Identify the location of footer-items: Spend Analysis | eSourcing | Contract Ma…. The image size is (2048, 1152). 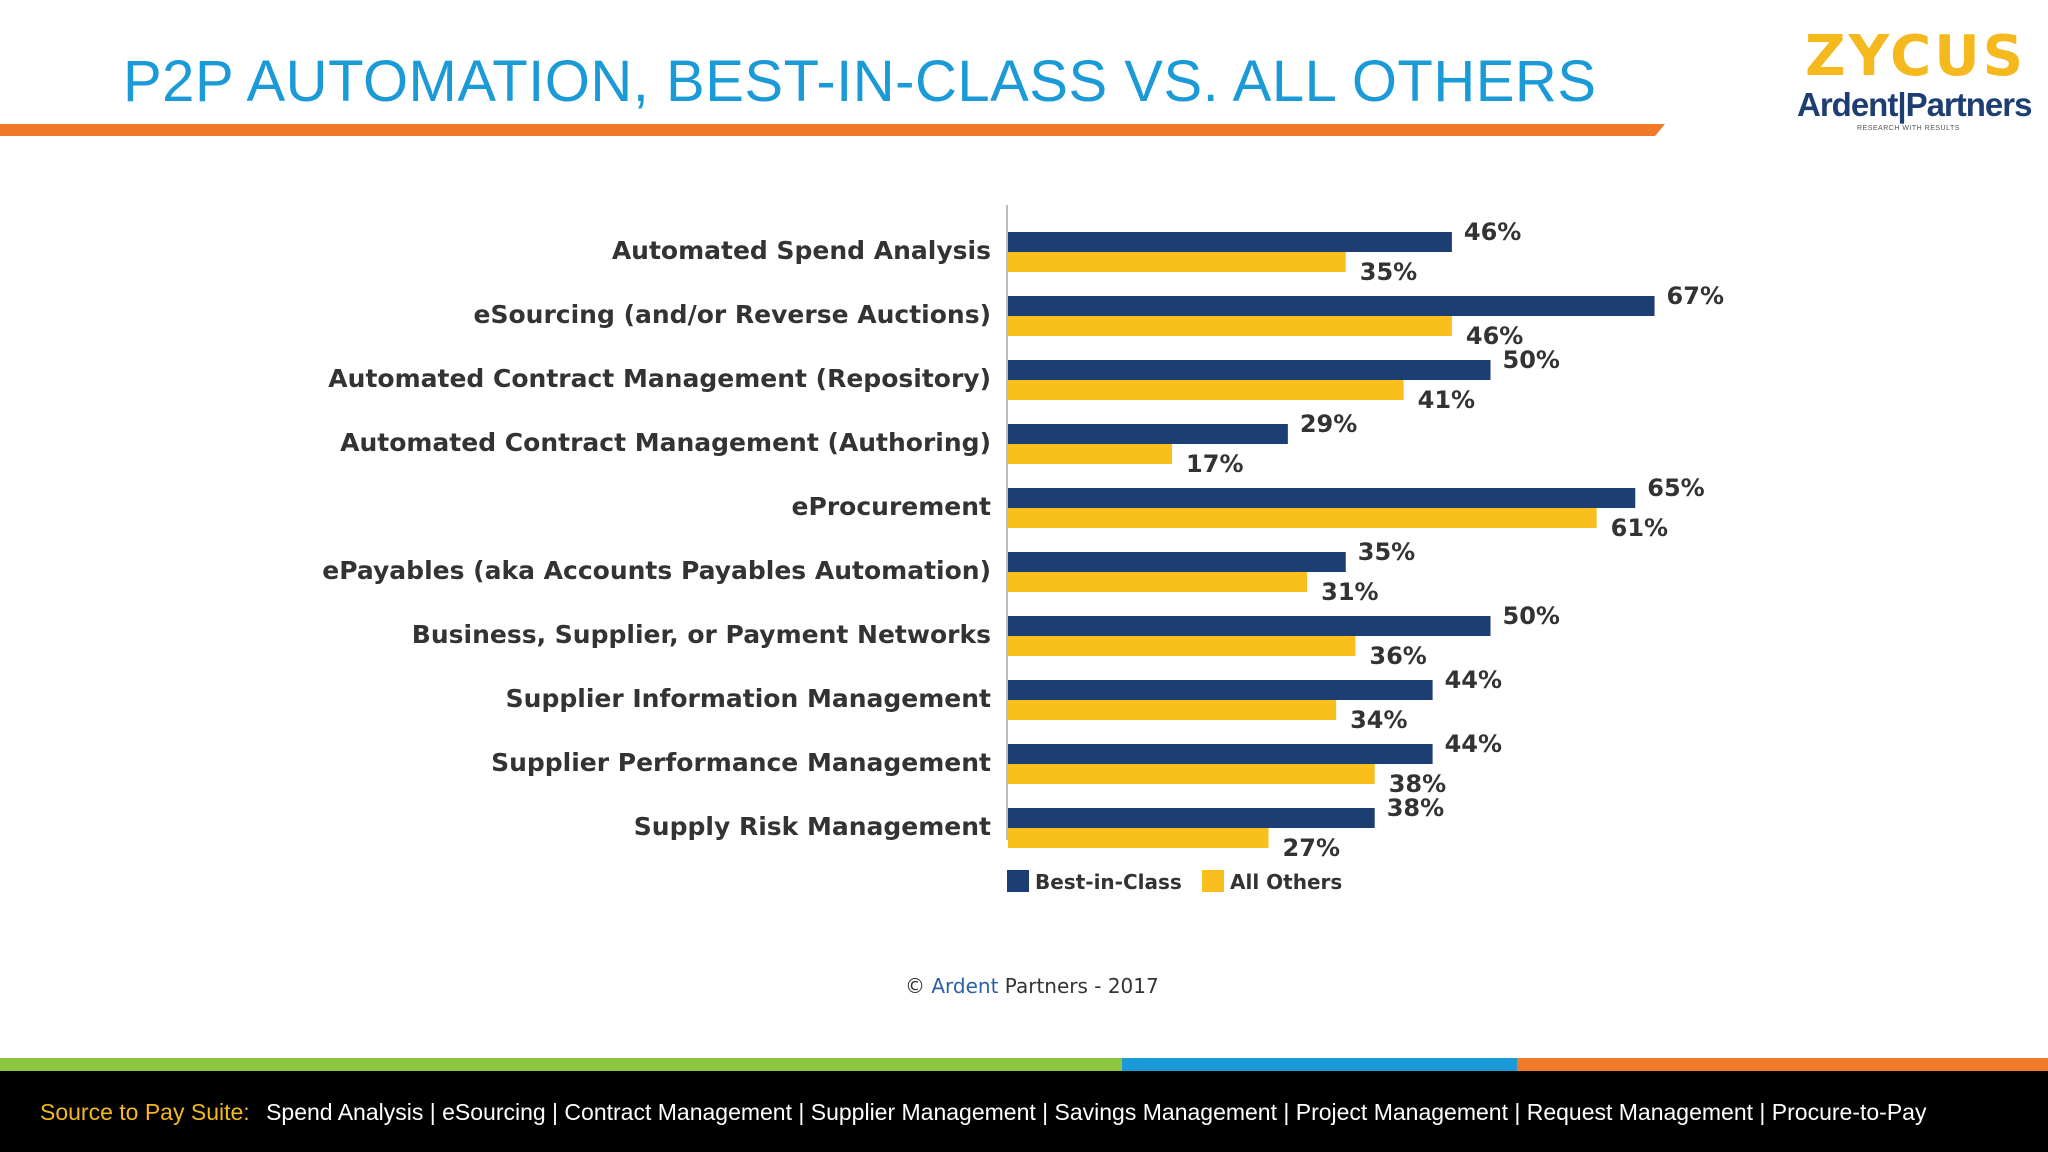
(1096, 1112).